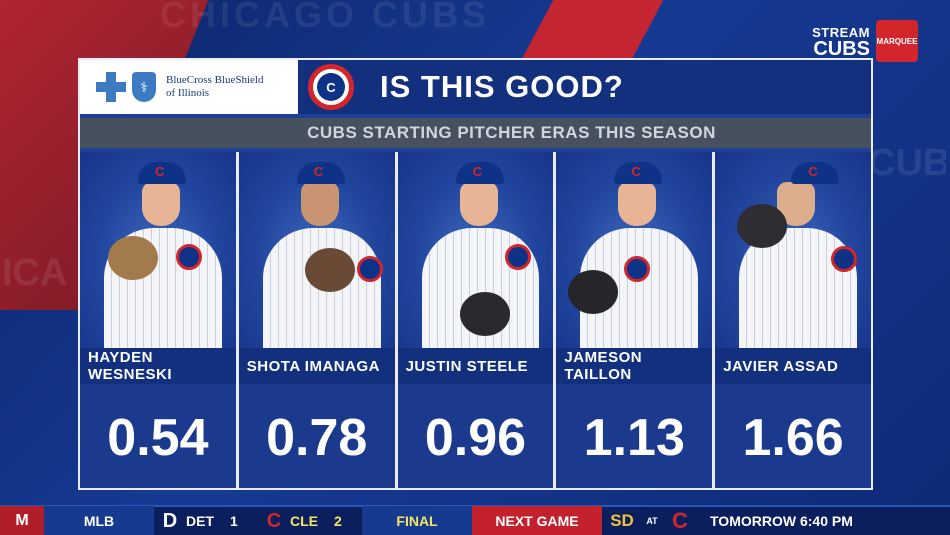 Image resolution: width=950 pixels, height=535 pixels. I want to click on bug-line-2: CUBS, so click(841, 49).